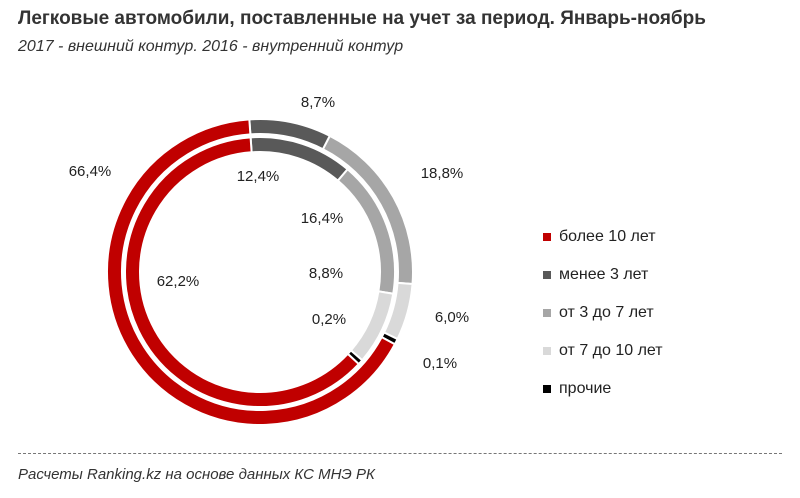  I want to click on legend-label: более 10 лет, so click(607, 236).